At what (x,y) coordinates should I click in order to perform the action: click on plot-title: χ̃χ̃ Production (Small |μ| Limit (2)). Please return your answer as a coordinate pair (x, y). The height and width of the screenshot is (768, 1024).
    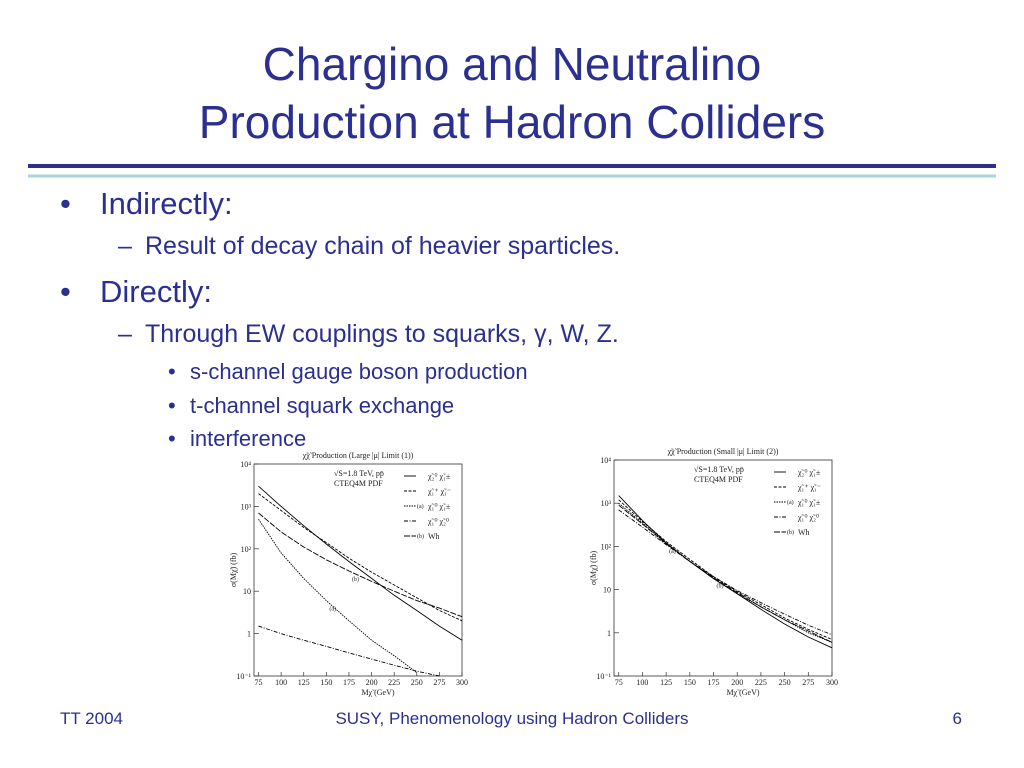
    Looking at the image, I should click on (723, 451).